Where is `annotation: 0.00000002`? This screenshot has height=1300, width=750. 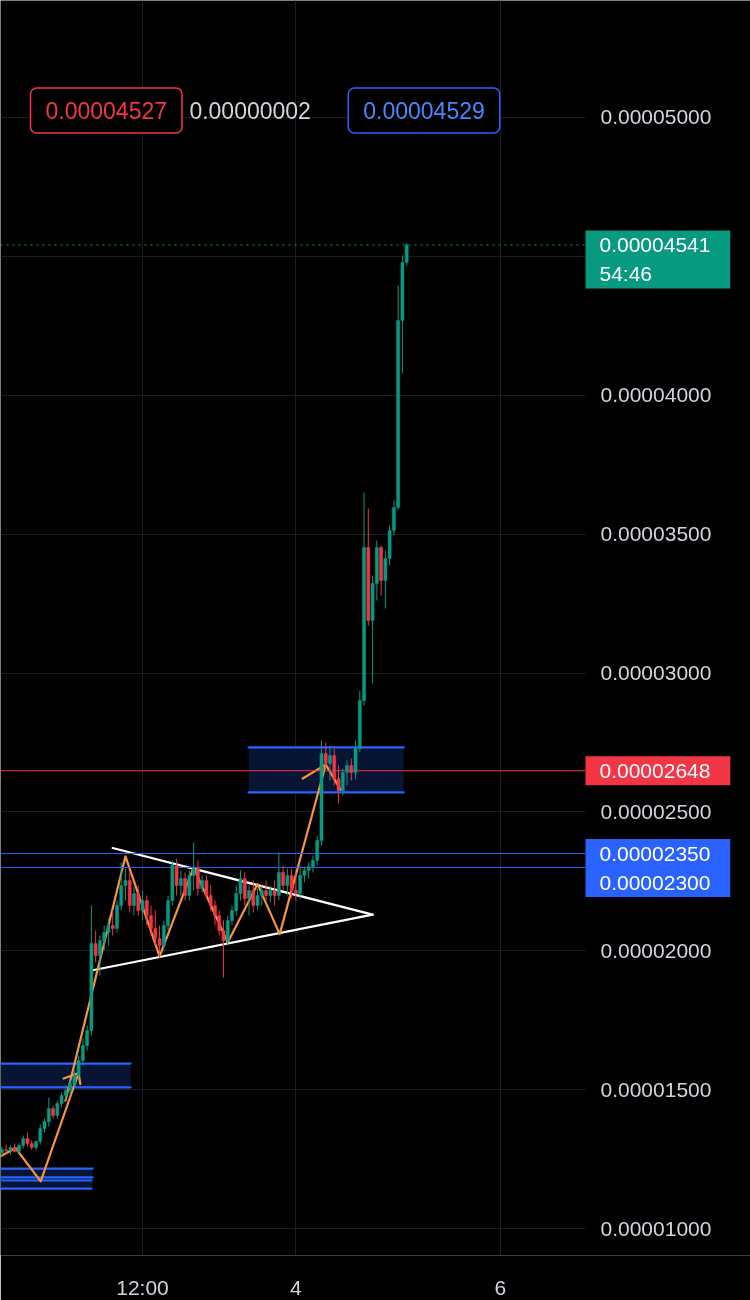 annotation: 0.00000002 is located at coordinates (250, 111).